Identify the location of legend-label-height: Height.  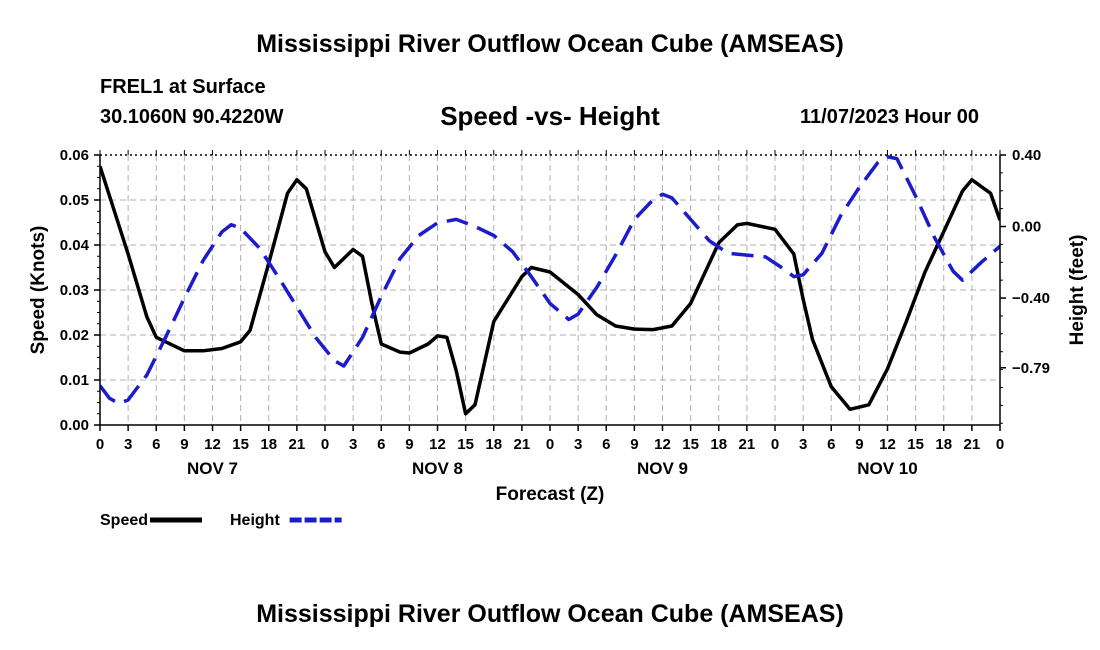
(255, 520).